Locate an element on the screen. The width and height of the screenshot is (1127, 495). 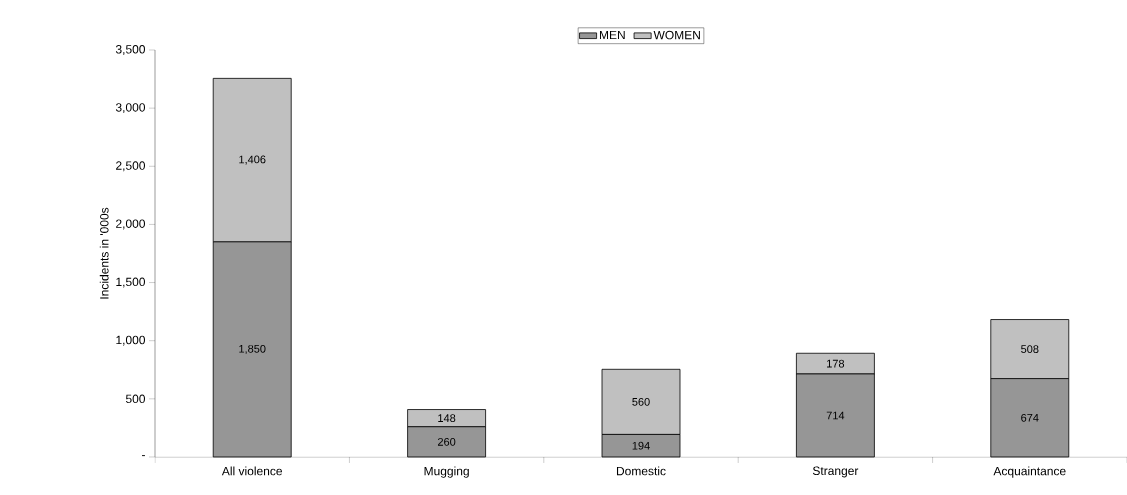
data-label: 560 is located at coordinates (641, 401).